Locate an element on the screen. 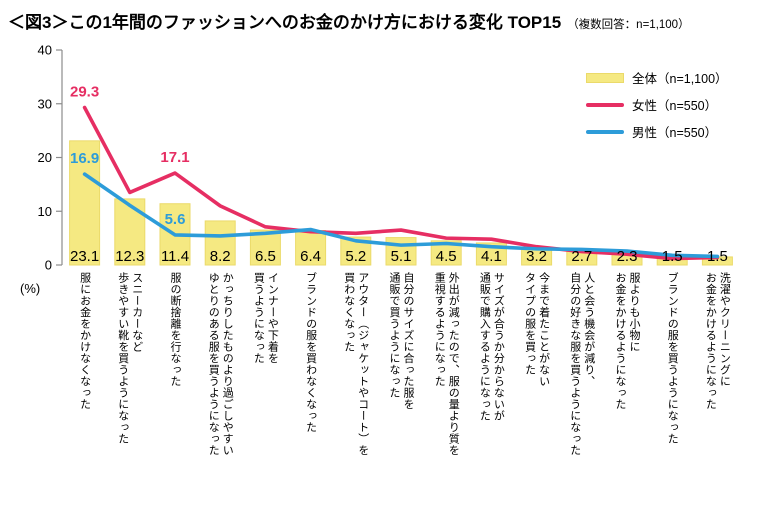 This screenshot has height=513, width=760. bar-value-label: 23.1 is located at coordinates (84, 256).